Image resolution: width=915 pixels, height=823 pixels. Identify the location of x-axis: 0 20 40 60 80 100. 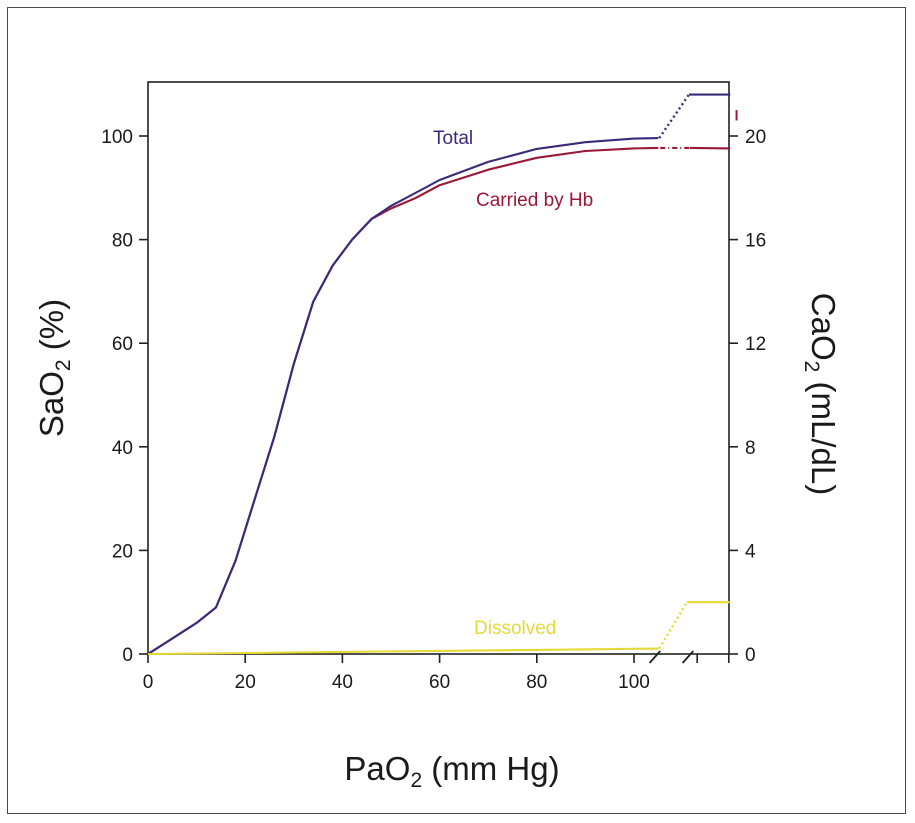
(436, 671).